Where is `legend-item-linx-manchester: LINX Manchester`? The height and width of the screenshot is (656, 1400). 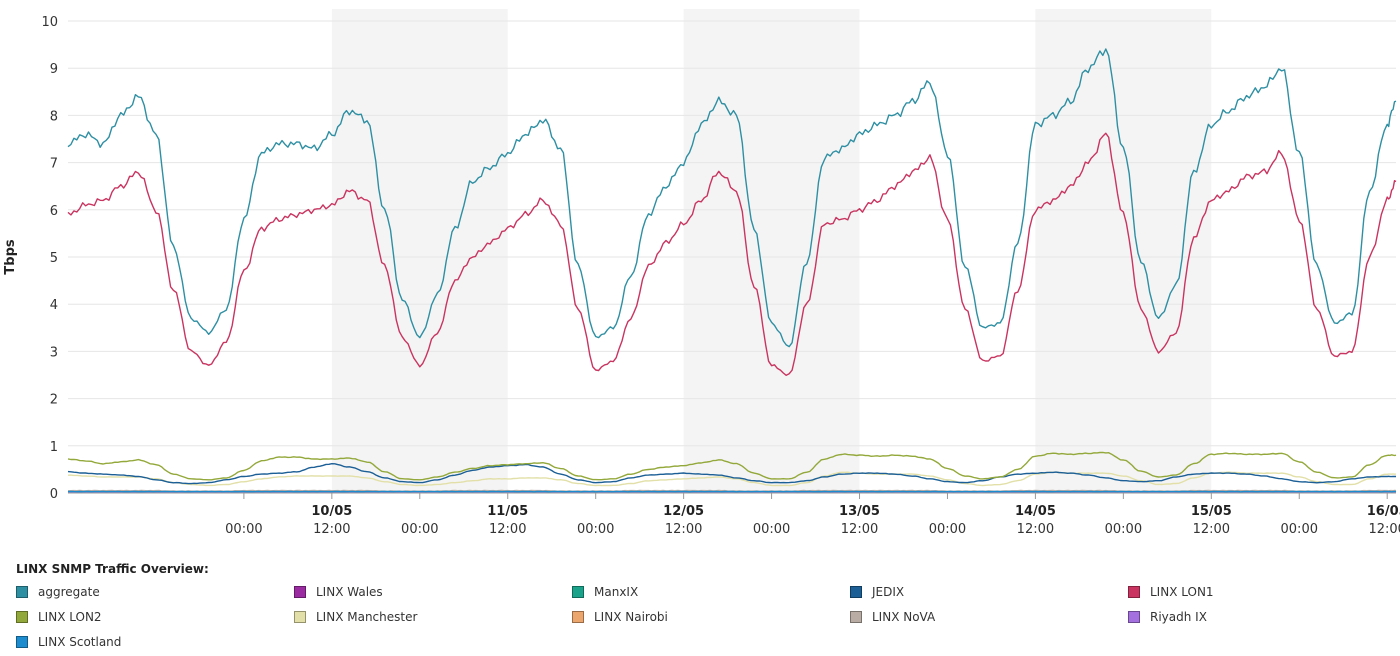
legend-item-linx-manchester: LINX Manchester is located at coordinates (433, 617).